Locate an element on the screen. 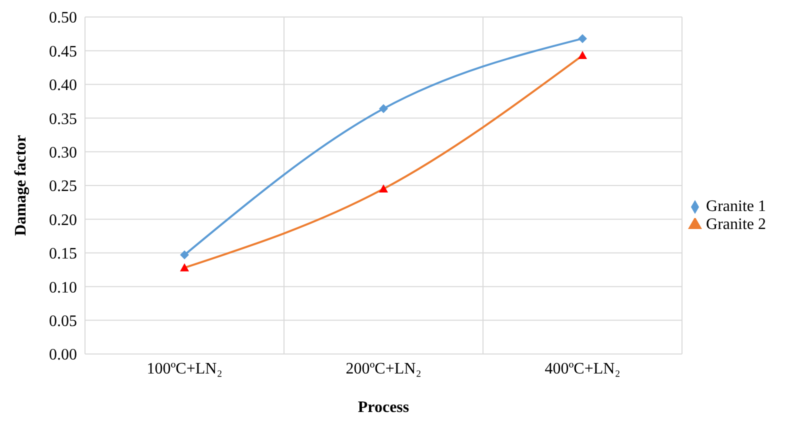 The image size is (794, 432). y-tick-label: 0.45 is located at coordinates (63, 51).